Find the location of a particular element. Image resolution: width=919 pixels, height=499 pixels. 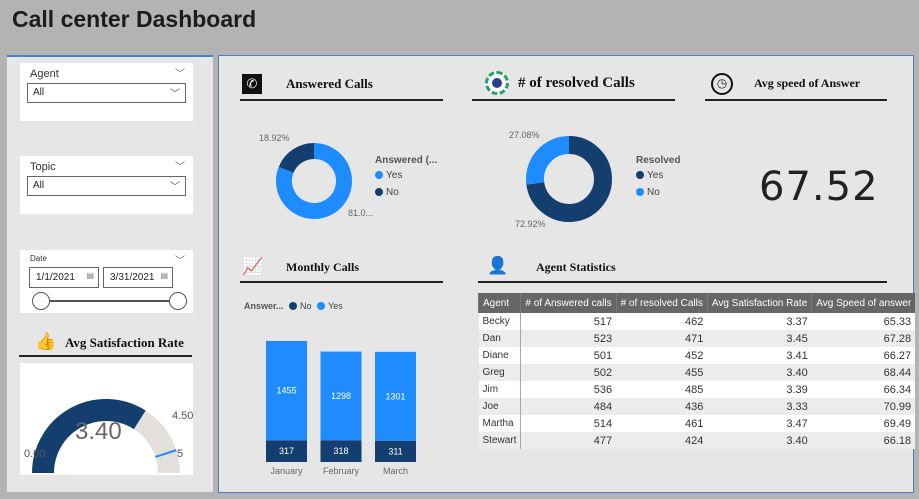

topic-slicer: Topic ﹀ All ﹀ is located at coordinates (106, 185).